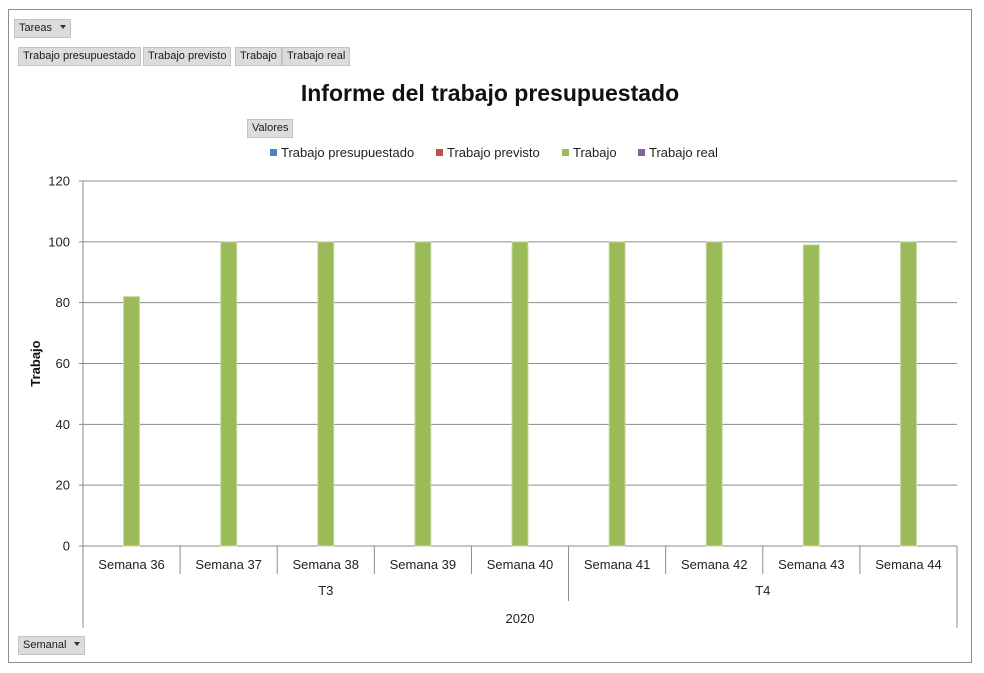  Describe the element at coordinates (79, 56) in the screenshot. I see `value-field-button: Trabajo presupuestado` at that location.